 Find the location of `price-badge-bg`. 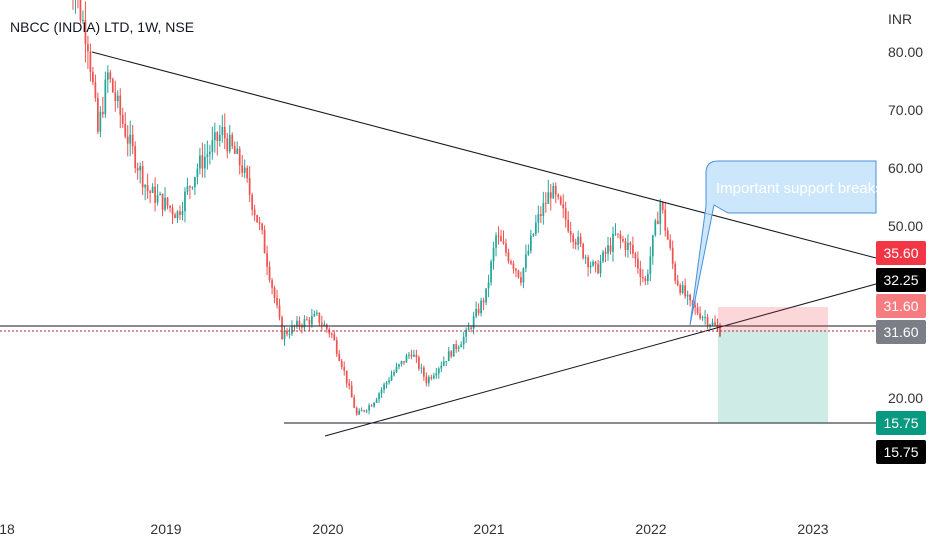

price-badge-bg is located at coordinates (901, 452).